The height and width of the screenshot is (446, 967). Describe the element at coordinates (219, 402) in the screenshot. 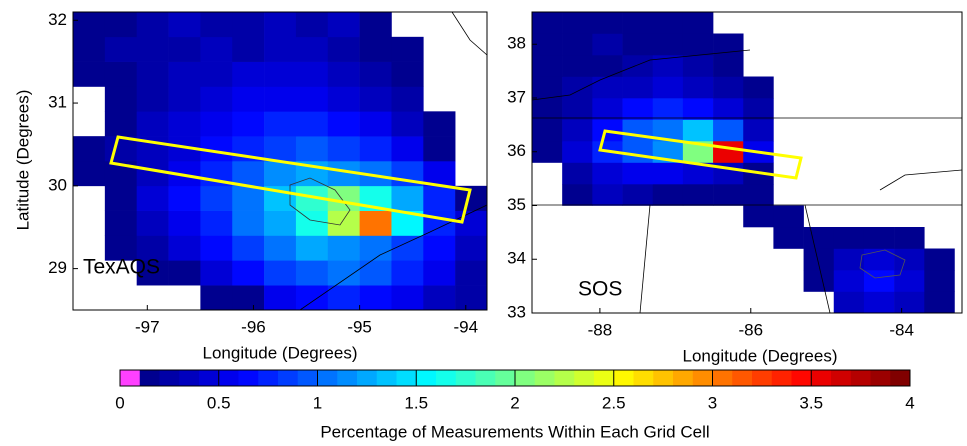

I see `colorbar-tick-label: 0.5` at that location.